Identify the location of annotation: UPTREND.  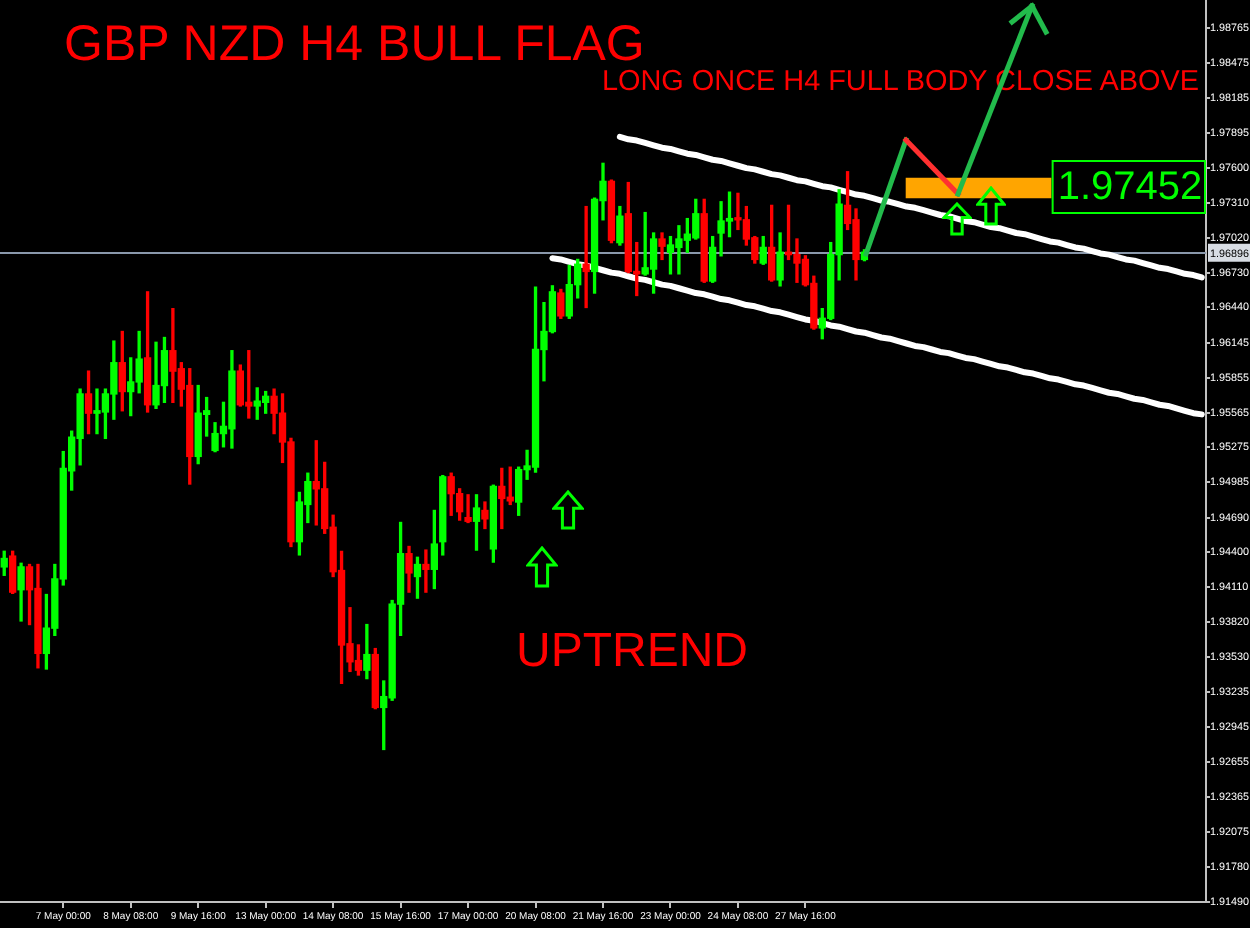
(632, 651).